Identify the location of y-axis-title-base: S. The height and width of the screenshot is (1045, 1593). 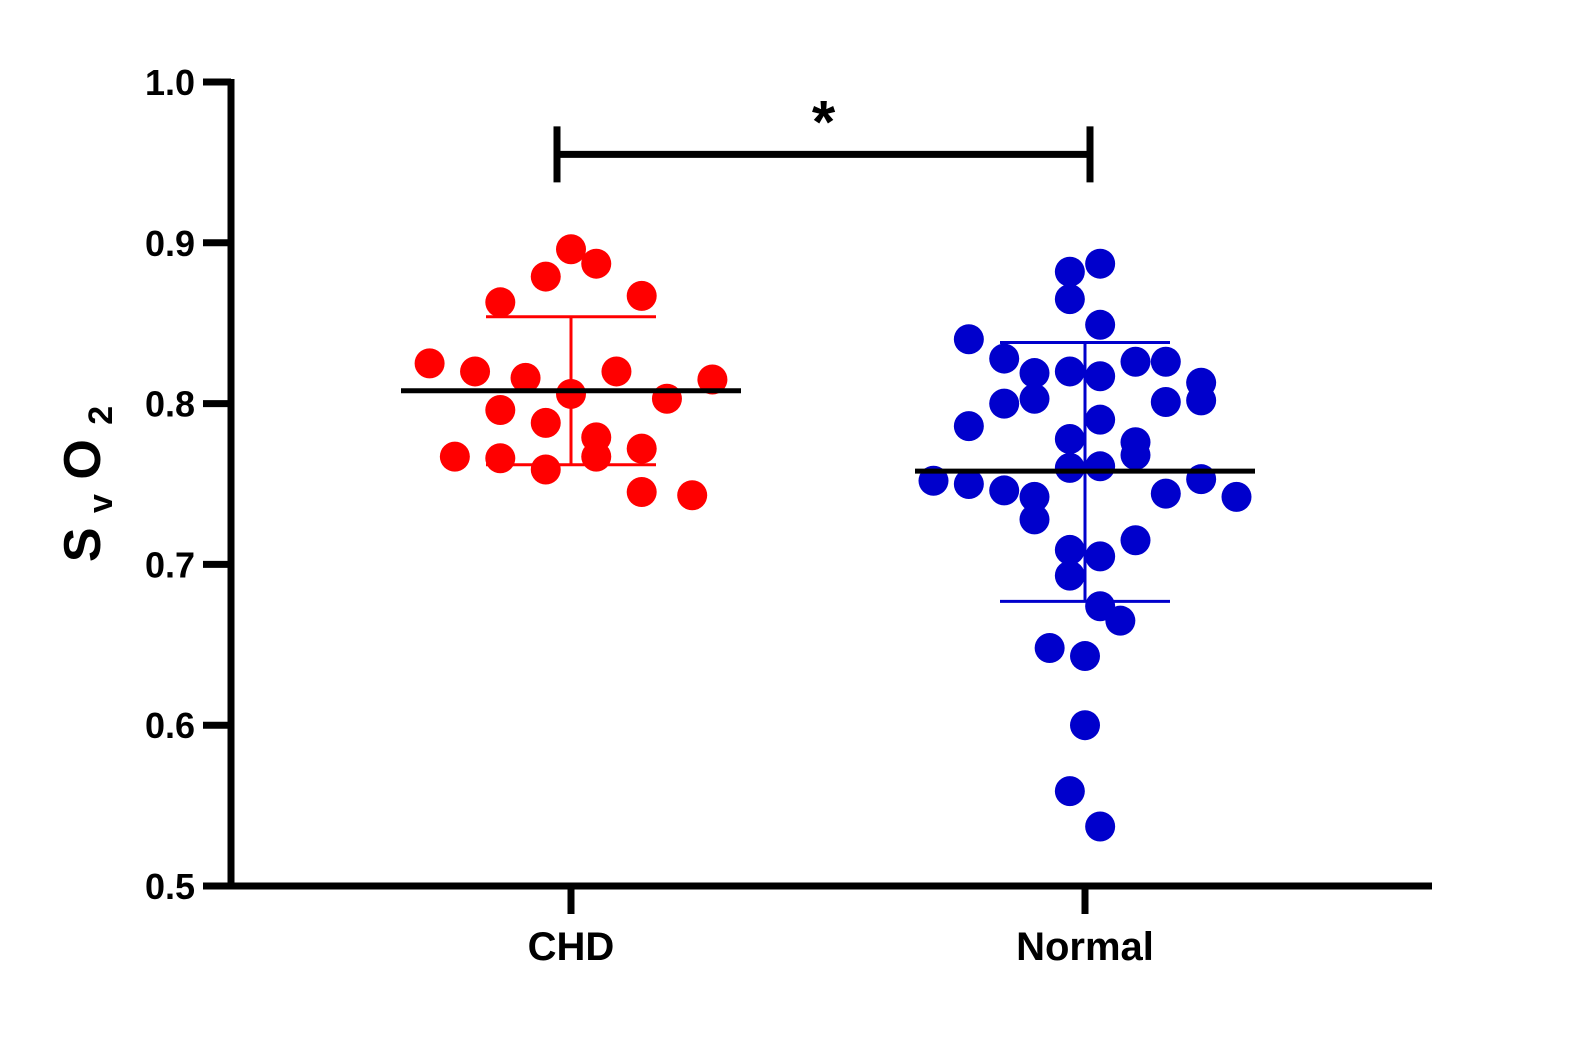
(83, 544).